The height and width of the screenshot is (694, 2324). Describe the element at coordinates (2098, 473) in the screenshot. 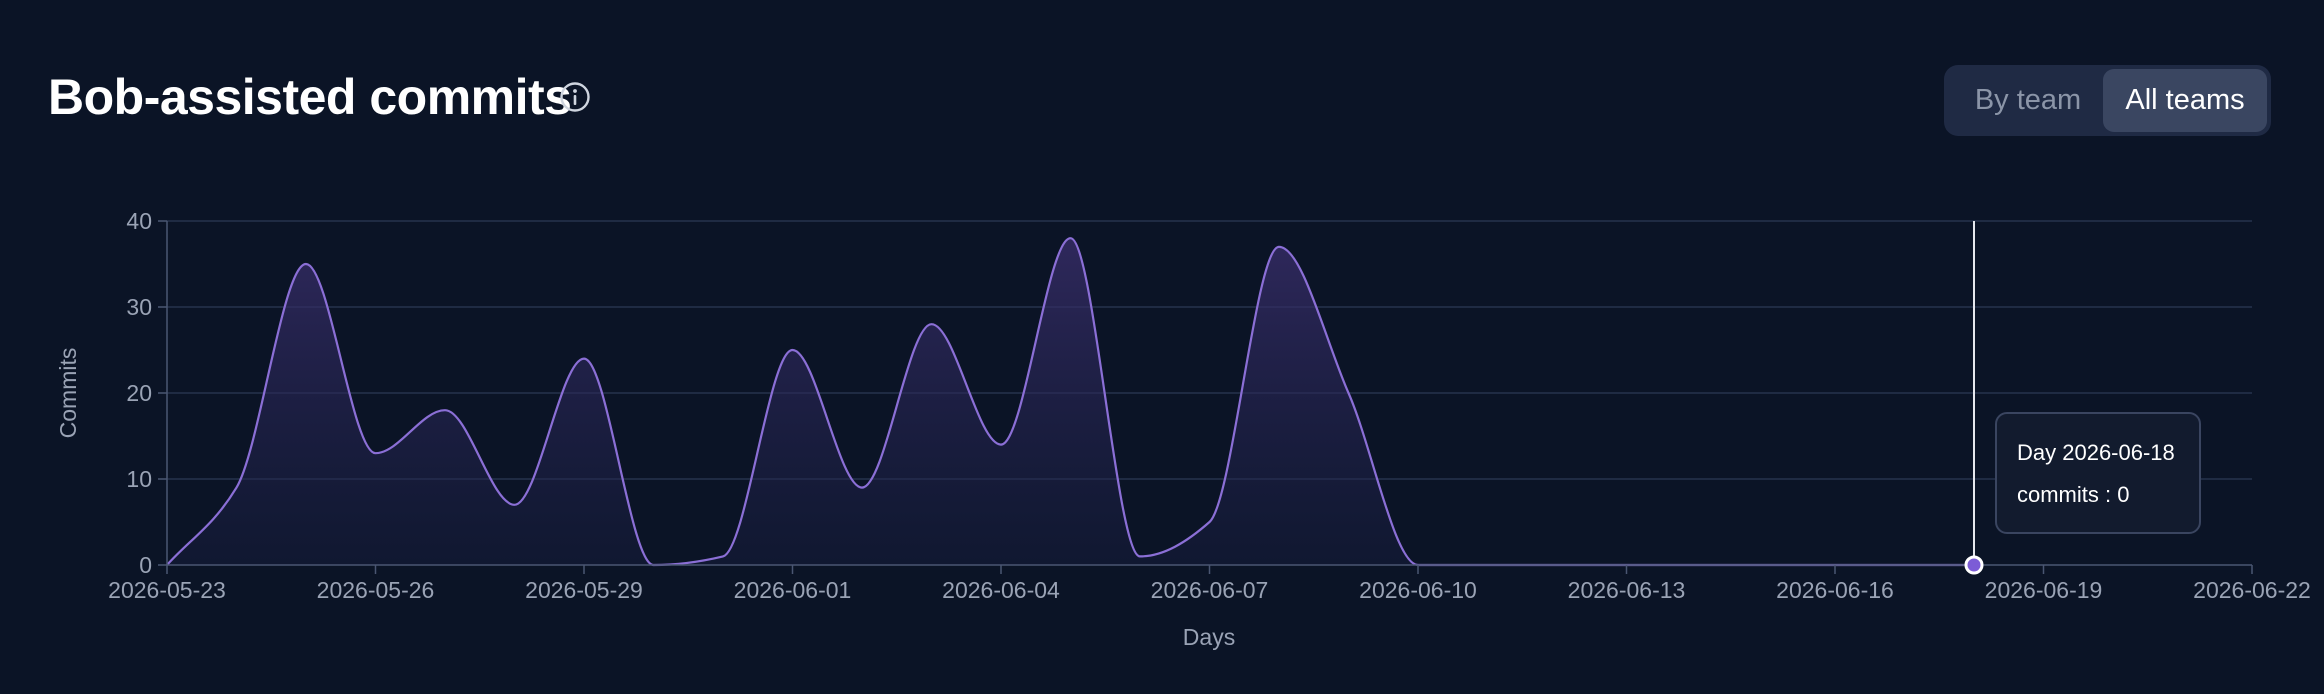

I see `chart-tooltip: Day 2026-06-18 commits : 0` at that location.